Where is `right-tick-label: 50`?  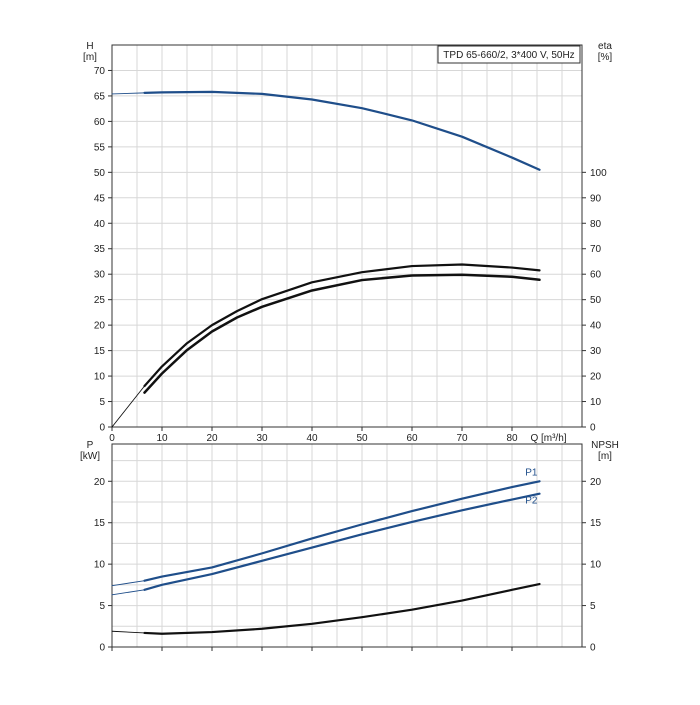 right-tick-label: 50 is located at coordinates (596, 300).